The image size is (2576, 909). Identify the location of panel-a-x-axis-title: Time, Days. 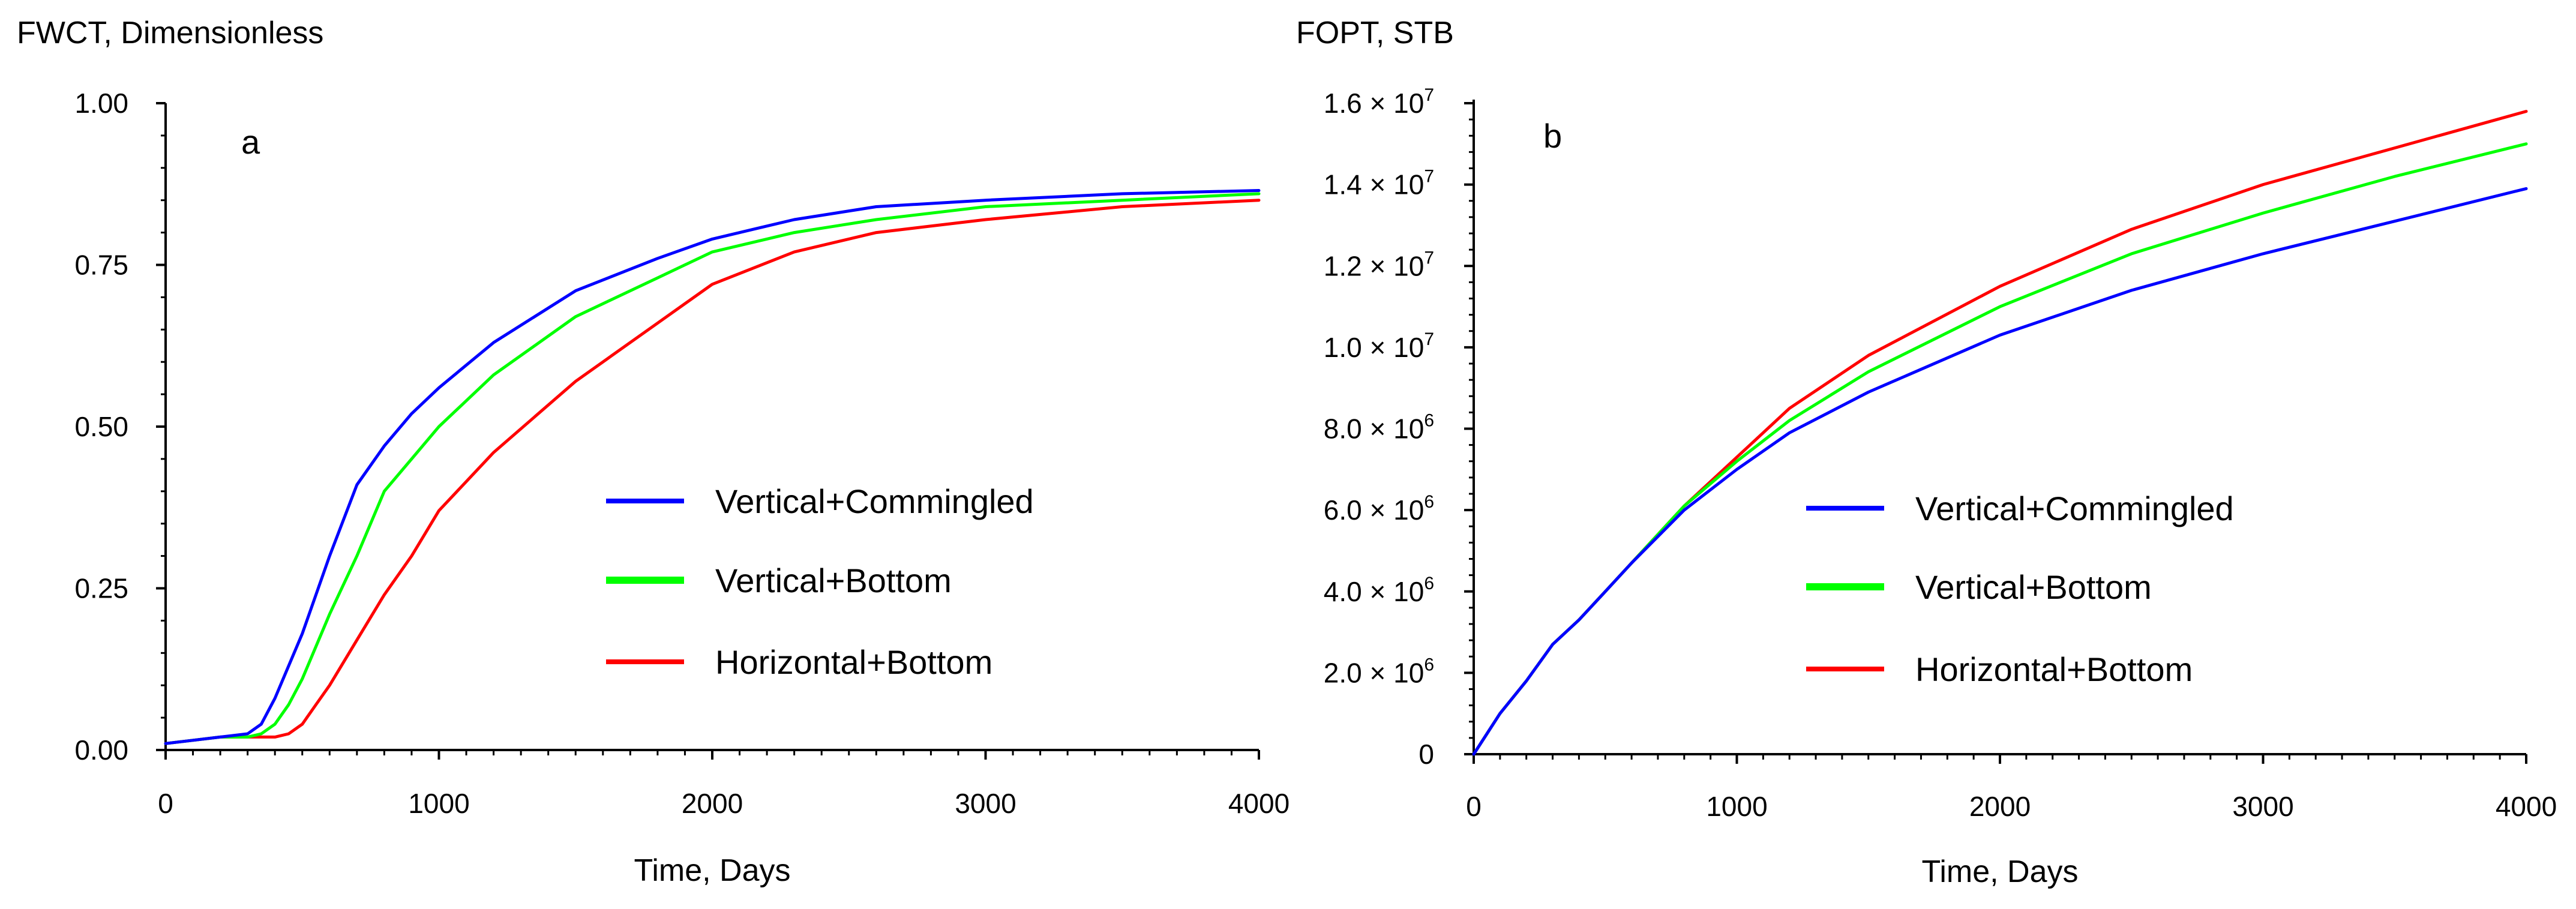
(712, 871).